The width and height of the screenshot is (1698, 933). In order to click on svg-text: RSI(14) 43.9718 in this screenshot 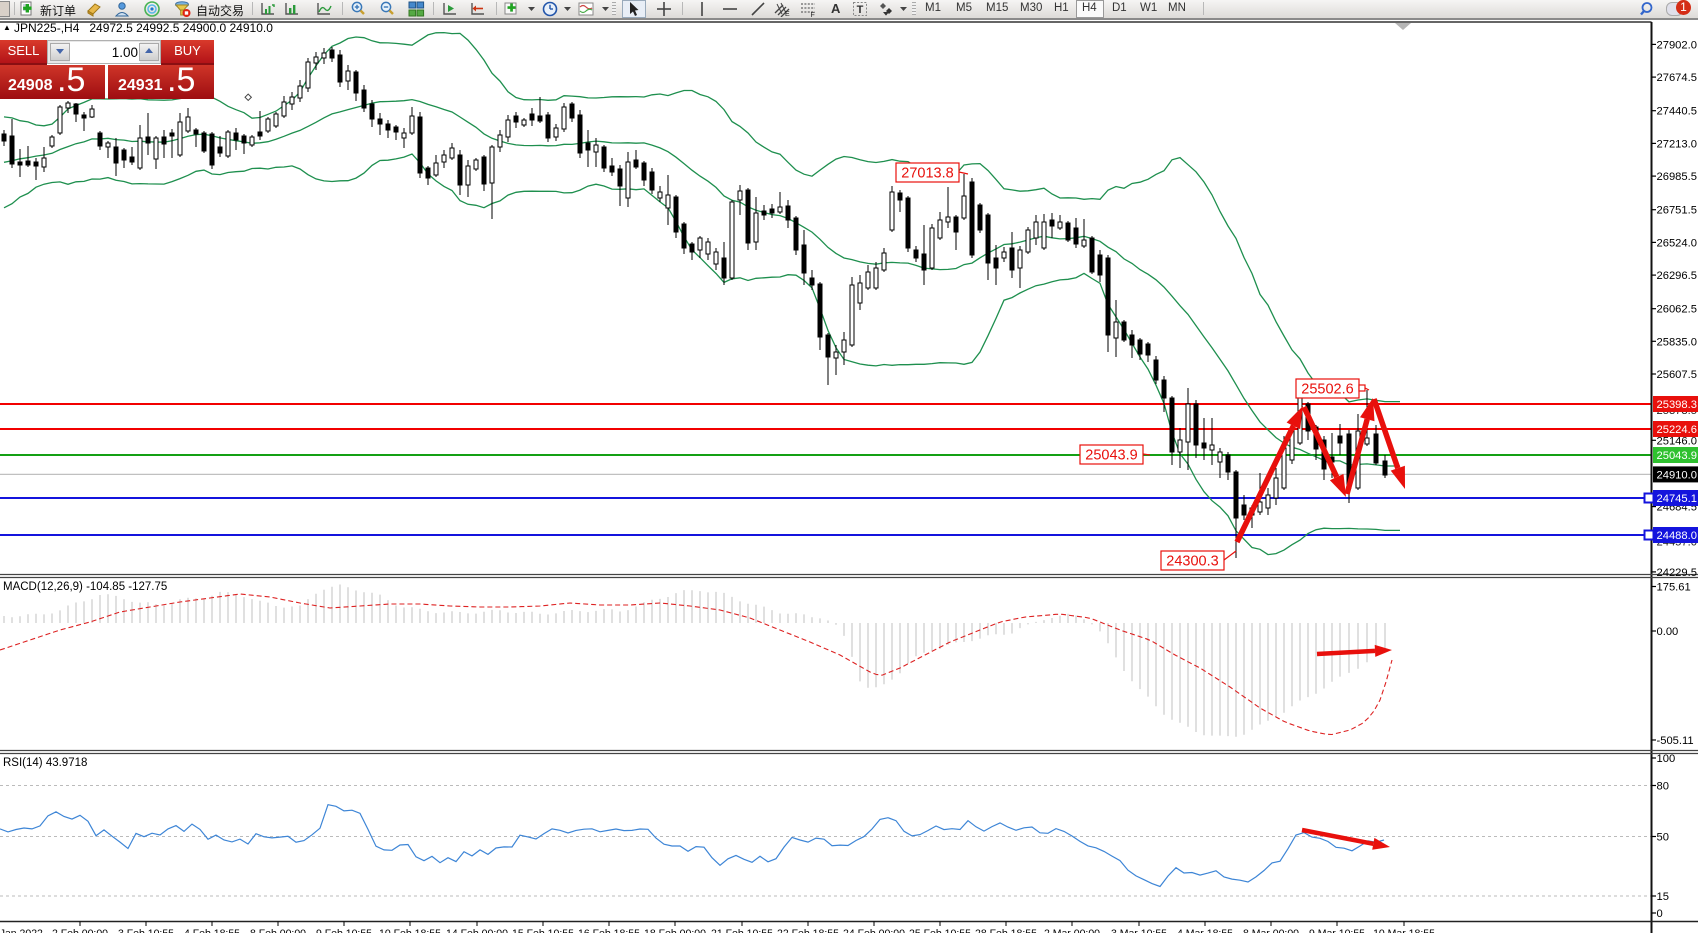, I will do `click(45, 763)`.